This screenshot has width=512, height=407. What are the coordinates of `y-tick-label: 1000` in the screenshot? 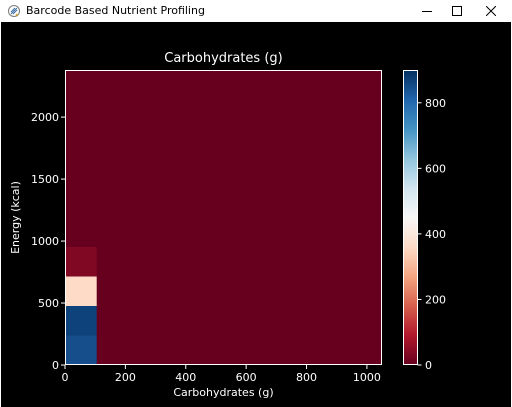 It's located at (45, 241).